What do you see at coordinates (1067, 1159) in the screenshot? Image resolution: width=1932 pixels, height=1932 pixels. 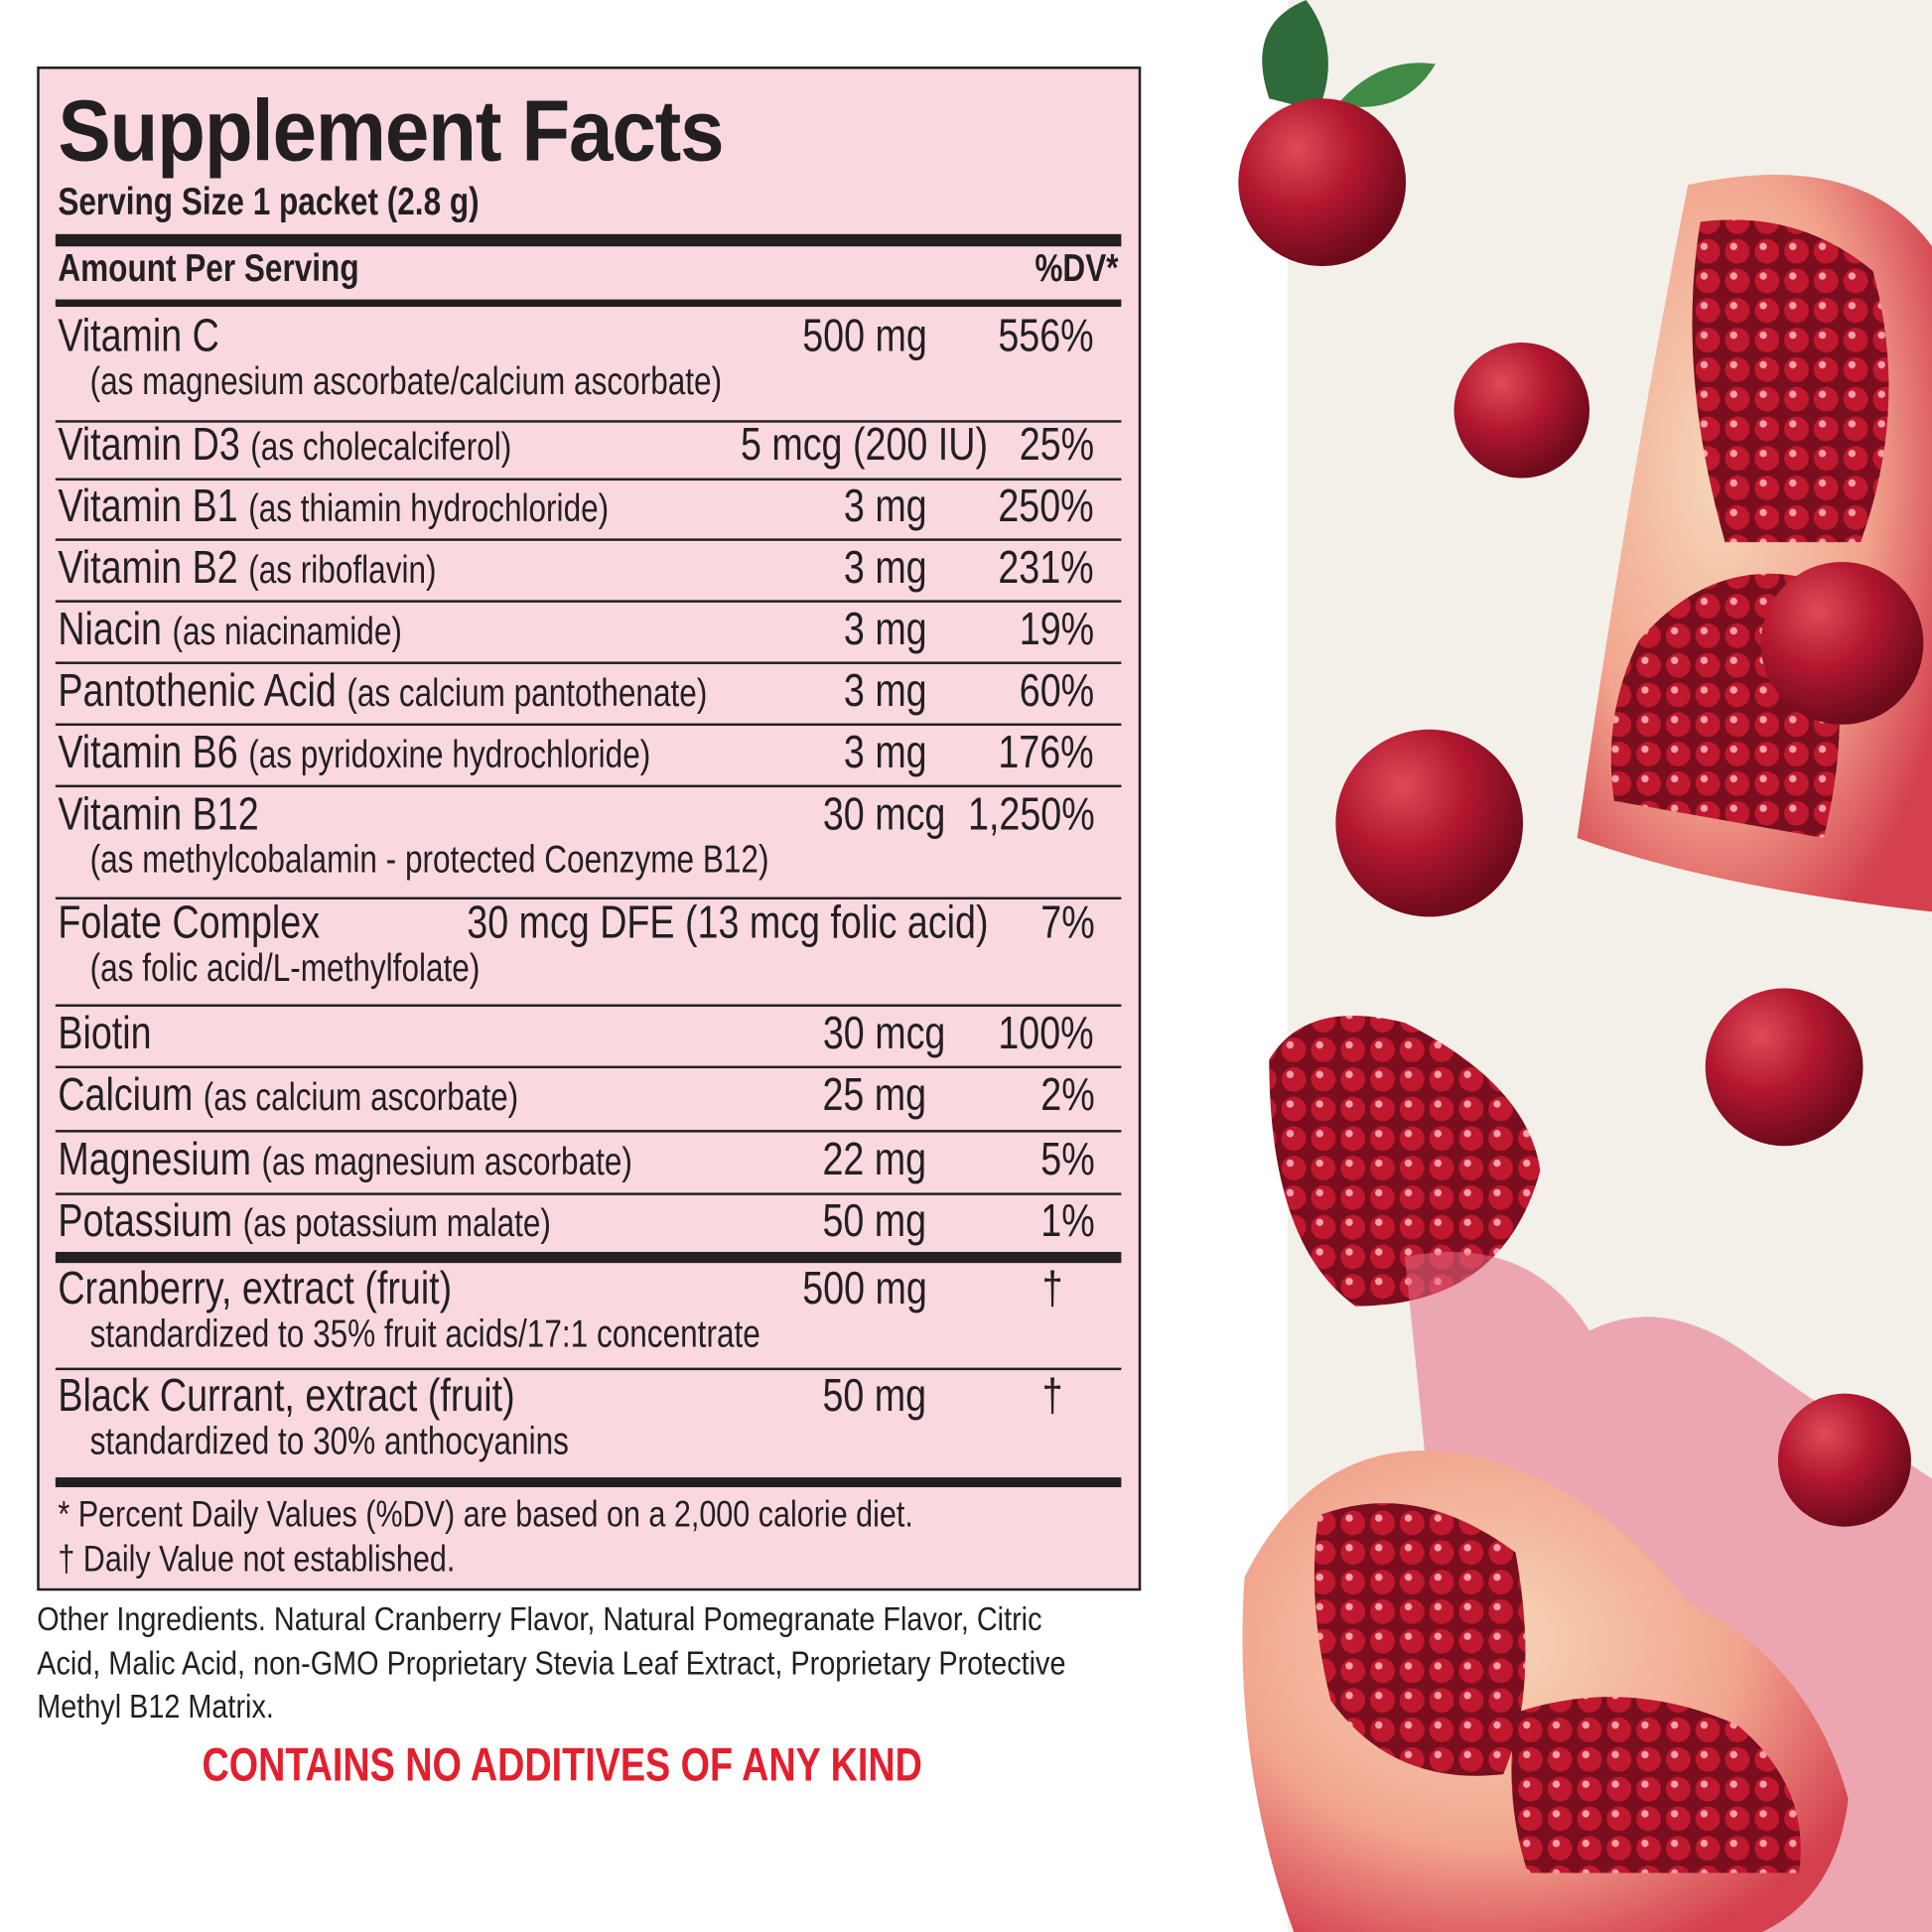 I see `nutrient-dv: 5%` at bounding box center [1067, 1159].